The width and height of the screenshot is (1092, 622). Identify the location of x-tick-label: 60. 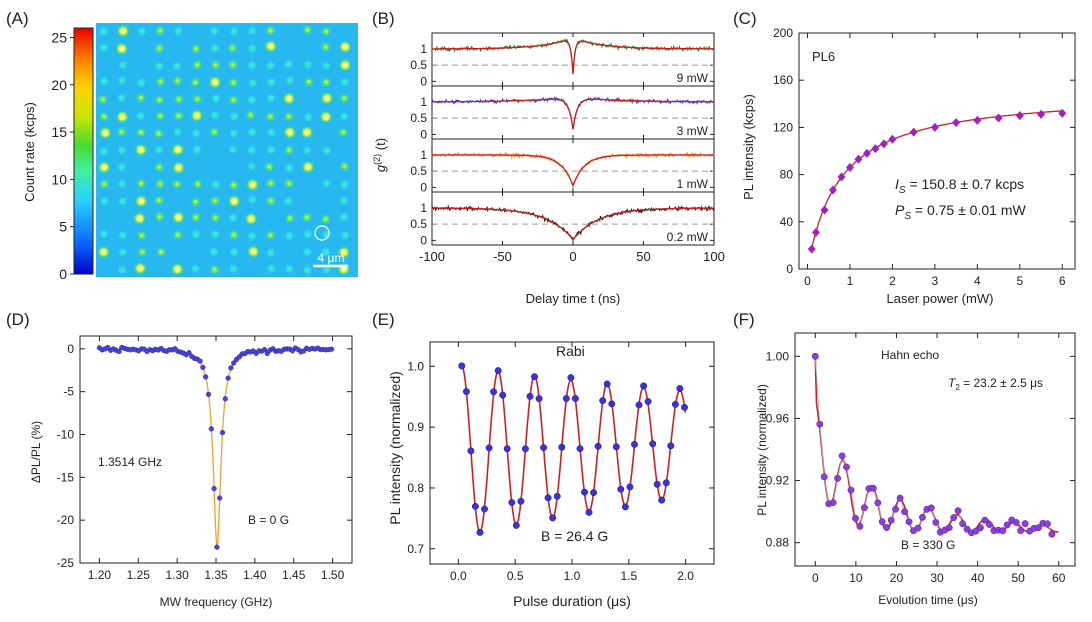
(1059, 578).